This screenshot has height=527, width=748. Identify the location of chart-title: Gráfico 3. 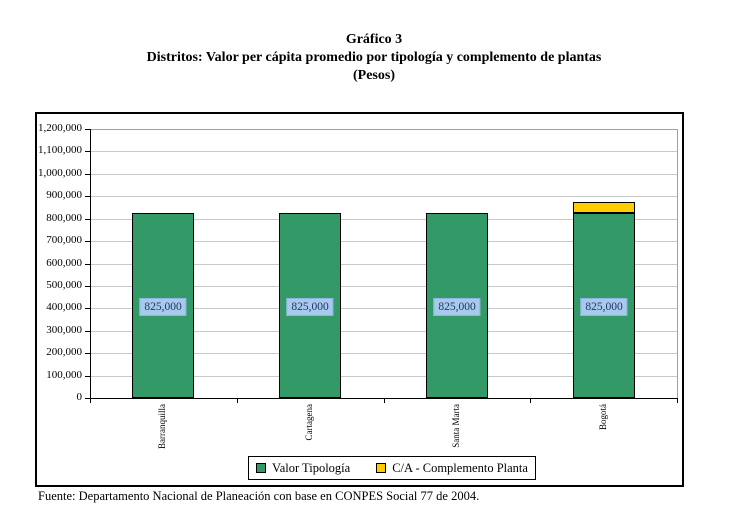
(374, 39).